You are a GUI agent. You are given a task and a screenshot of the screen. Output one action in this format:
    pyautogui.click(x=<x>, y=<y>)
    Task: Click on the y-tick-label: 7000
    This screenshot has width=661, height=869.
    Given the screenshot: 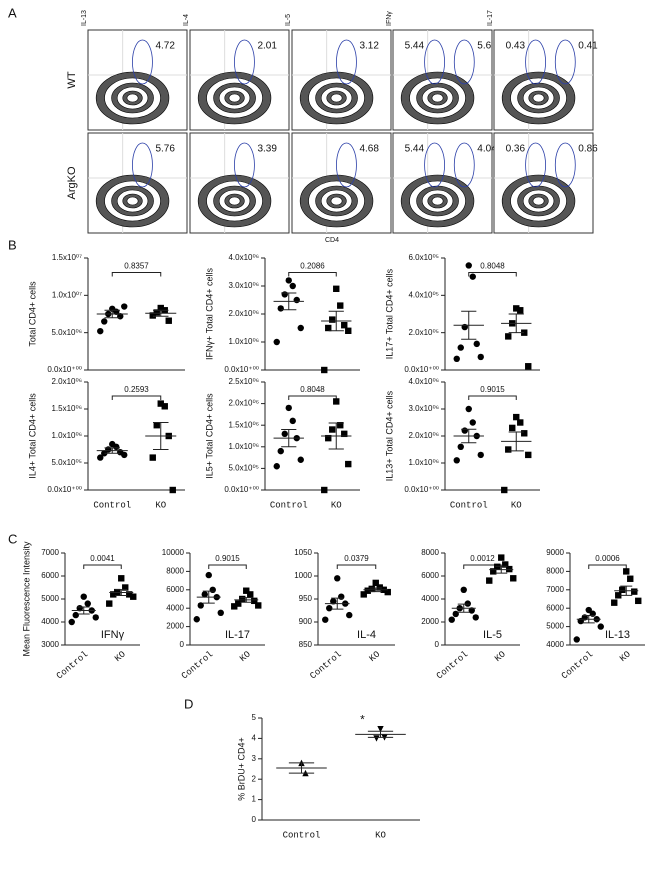 What is the action you would take?
    pyautogui.click(x=555, y=589)
    